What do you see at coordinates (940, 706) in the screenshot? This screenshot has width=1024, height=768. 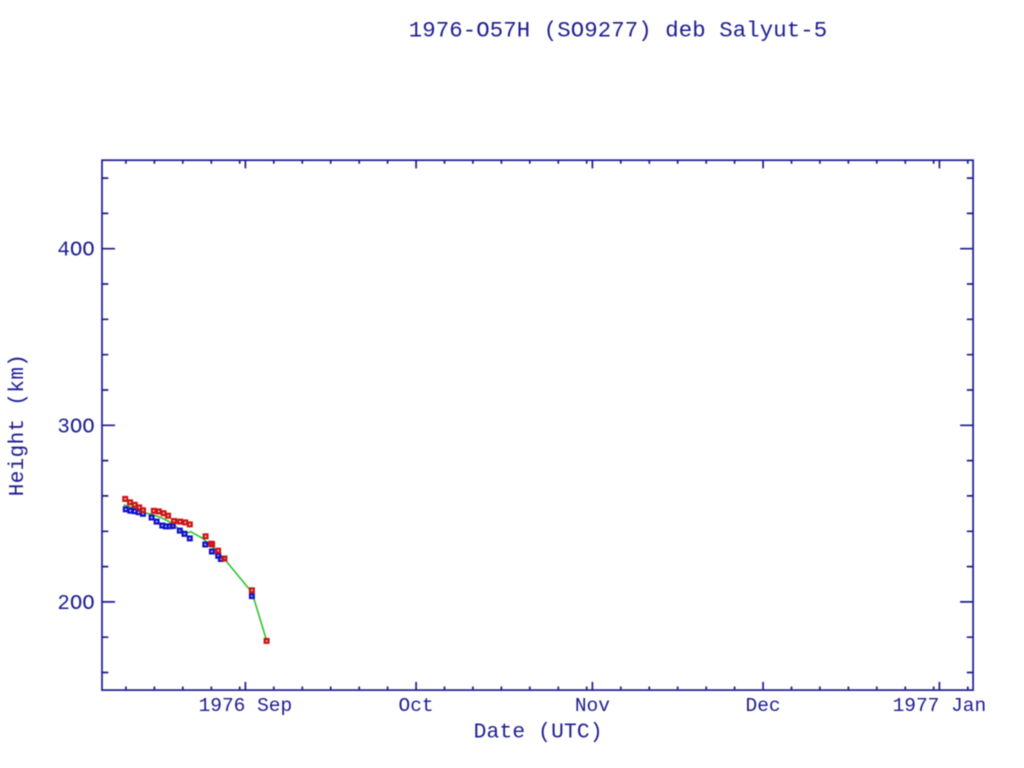 I see `svg-text: 1977 Jan` at bounding box center [940, 706].